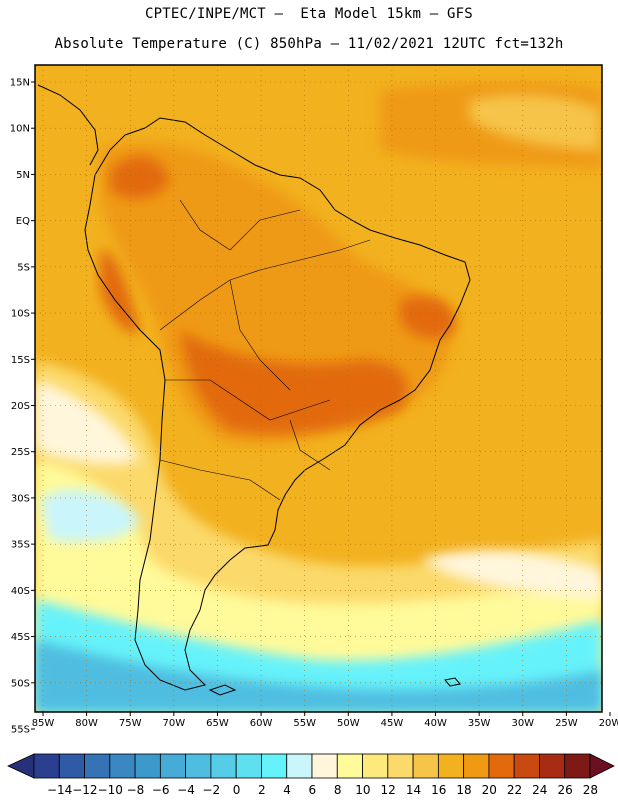 This screenshot has width=618, height=800. Describe the element at coordinates (535, 122) in the screenshot. I see `field-atlantic-north-light` at that location.